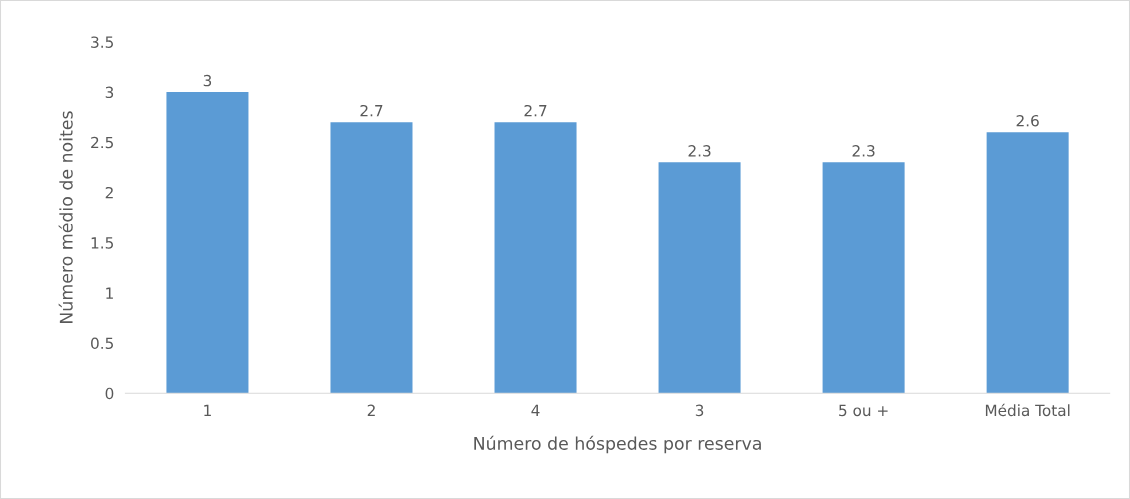 This screenshot has height=499, width=1130. I want to click on x-tick-label: Média Total, so click(1027, 410).